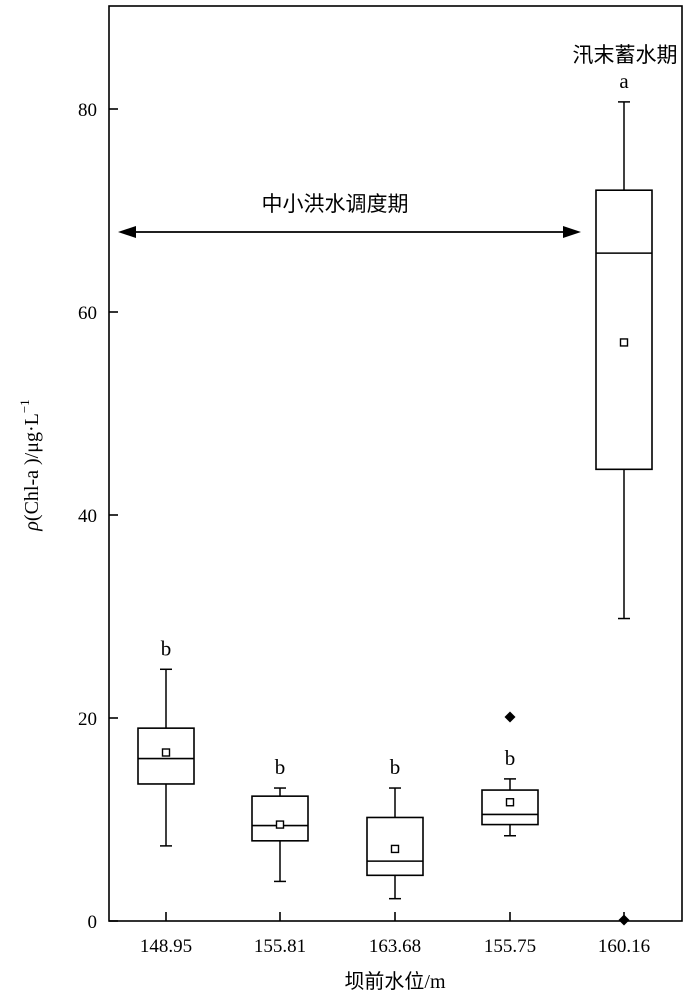 The width and height of the screenshot is (700, 1000). Describe the element at coordinates (395, 946) in the screenshot. I see `x-tick-label: 163.68` at that location.